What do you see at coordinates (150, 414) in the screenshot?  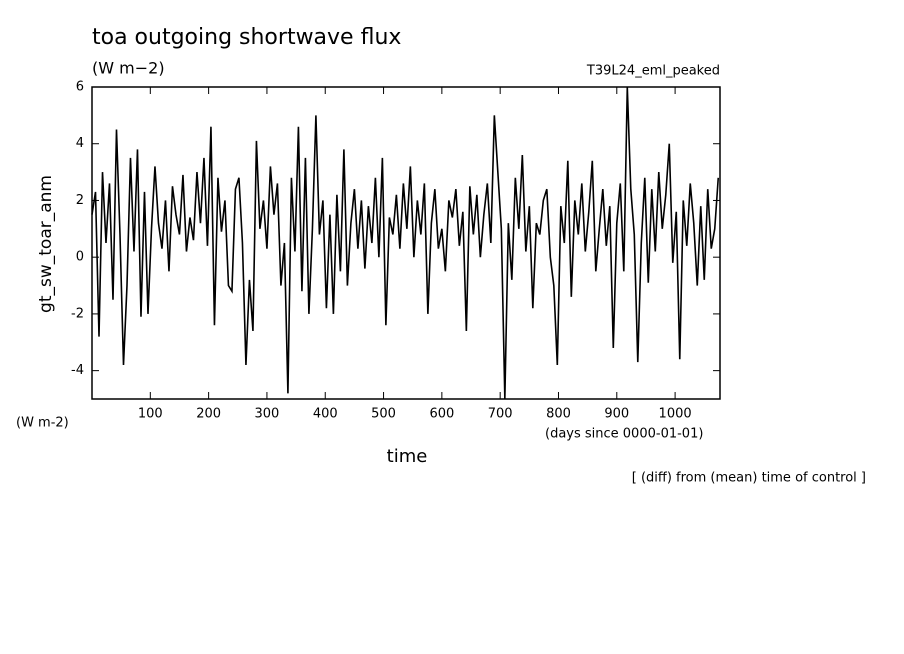 I see `x-tick-label: 100` at bounding box center [150, 414].